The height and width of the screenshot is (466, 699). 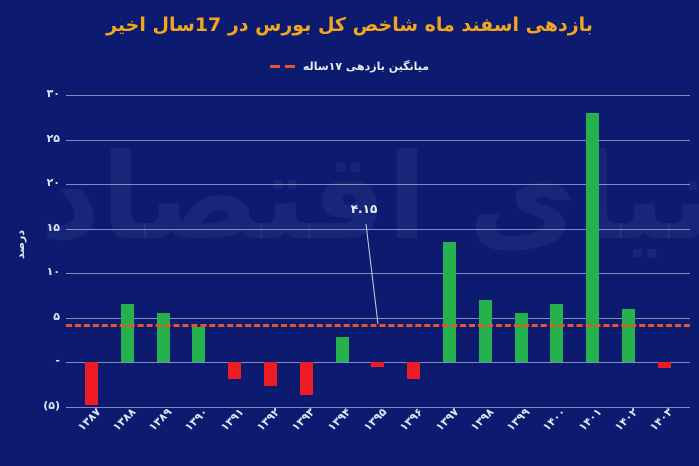 What do you see at coordinates (57, 361) in the screenshot?
I see `y-tick-label-0: -` at bounding box center [57, 361].